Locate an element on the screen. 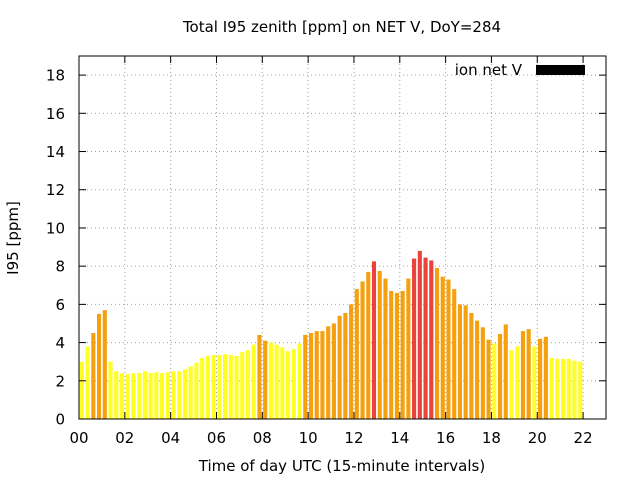 Image resolution: width=640 pixels, height=480 pixels. x-tick-label: 16 is located at coordinates (445, 438).